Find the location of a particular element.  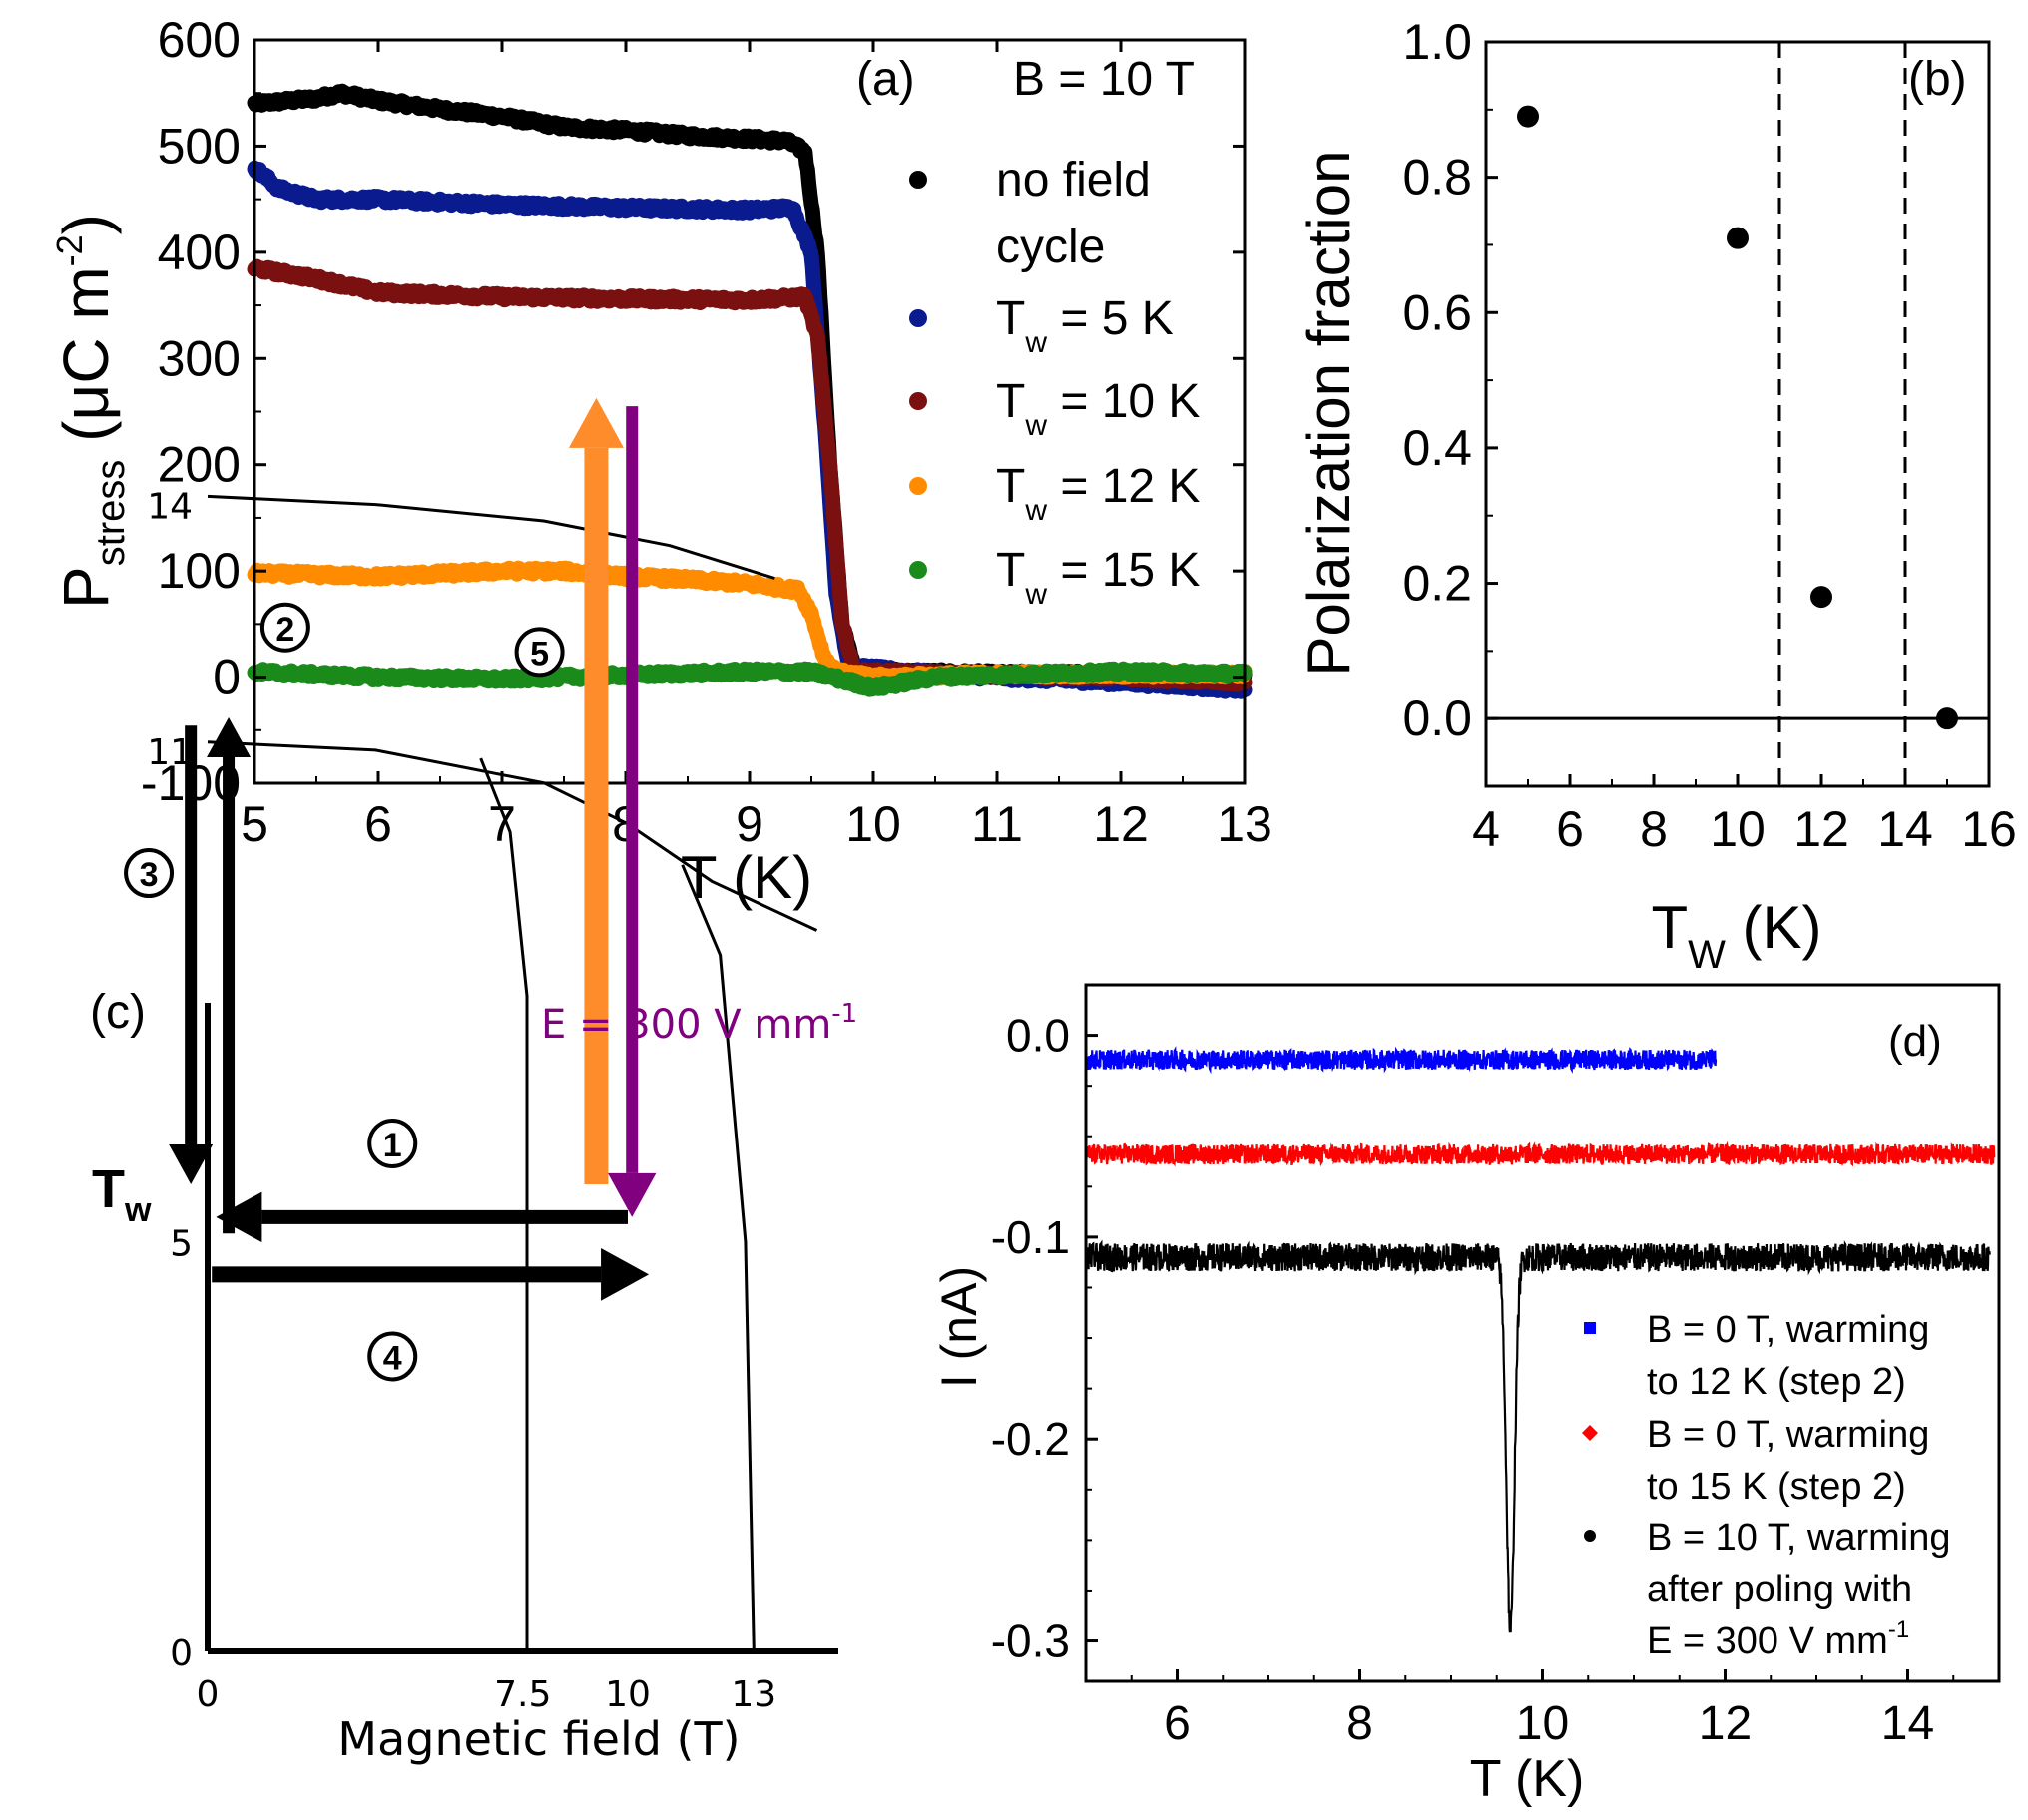

panel-c-arrow-step5-purple is located at coordinates (632, 811).